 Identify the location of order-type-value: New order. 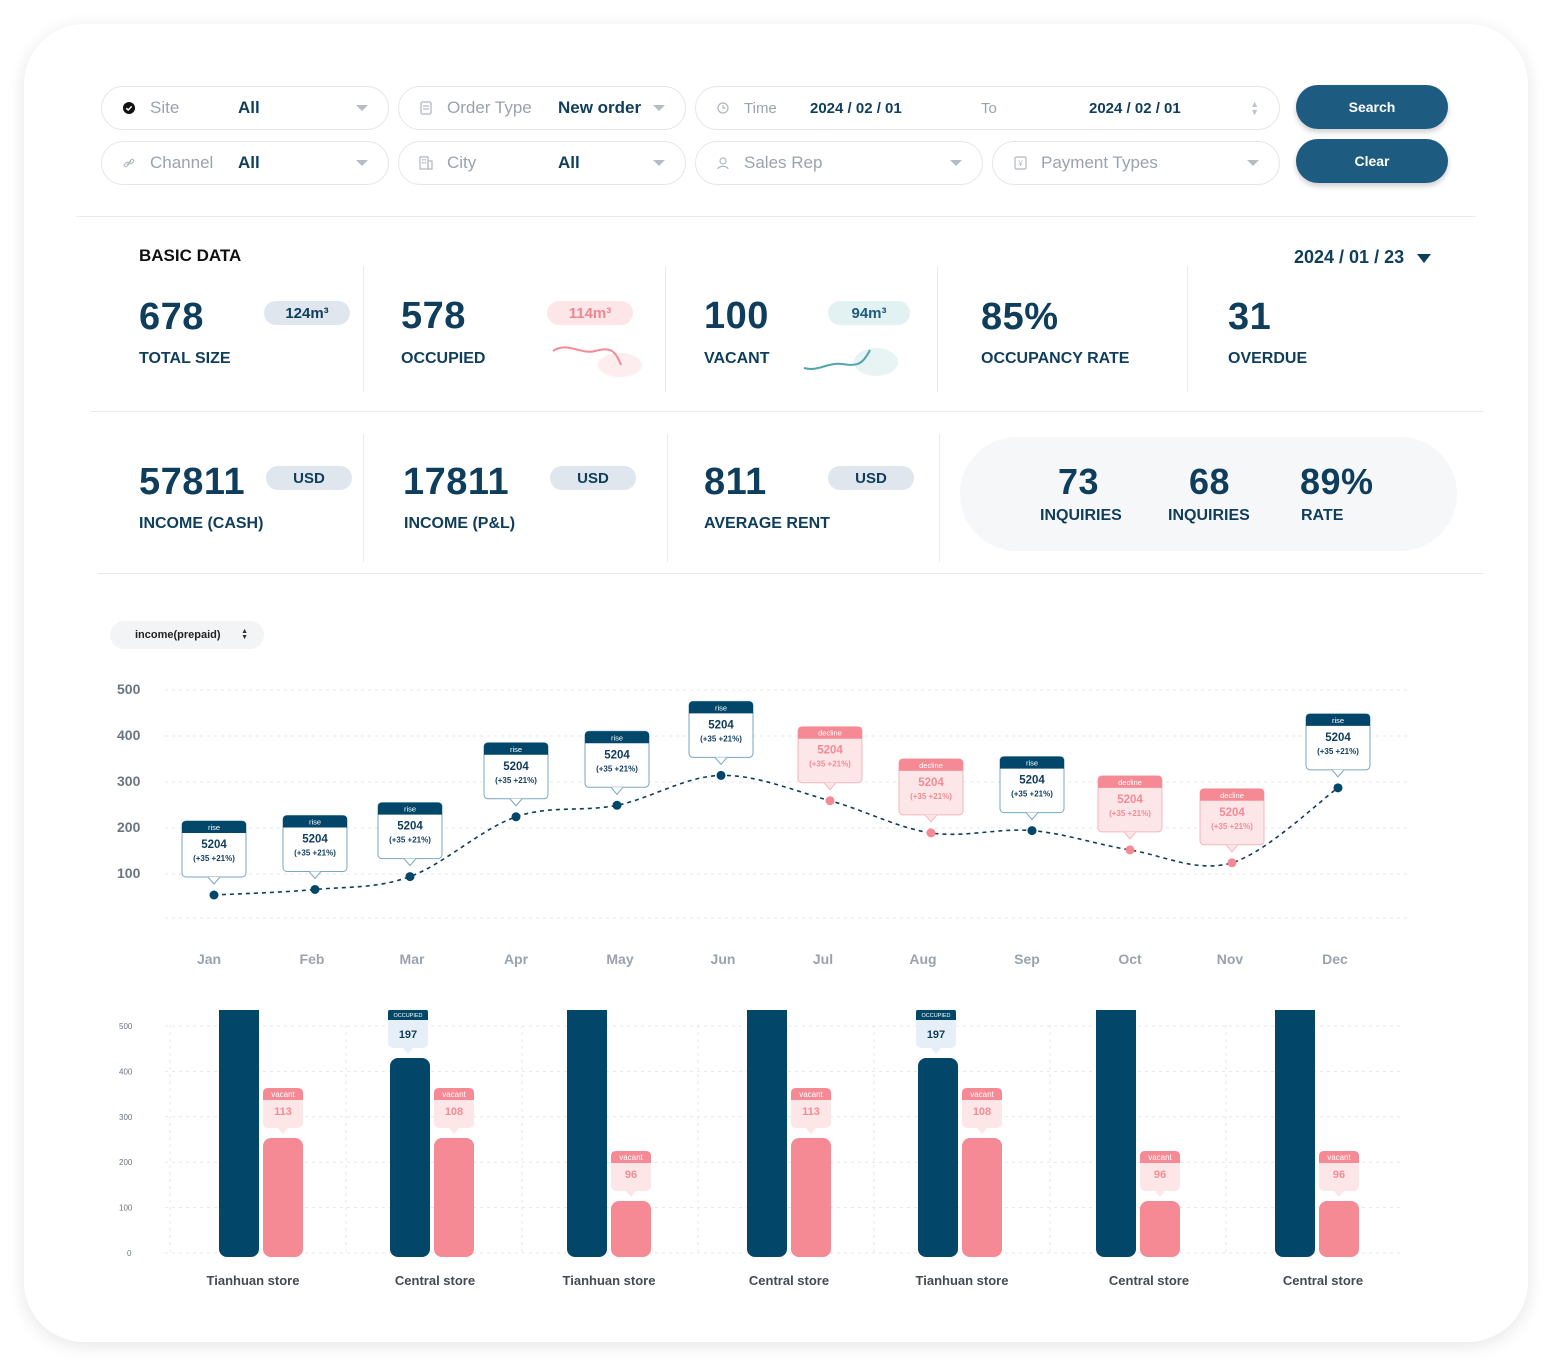
(600, 107).